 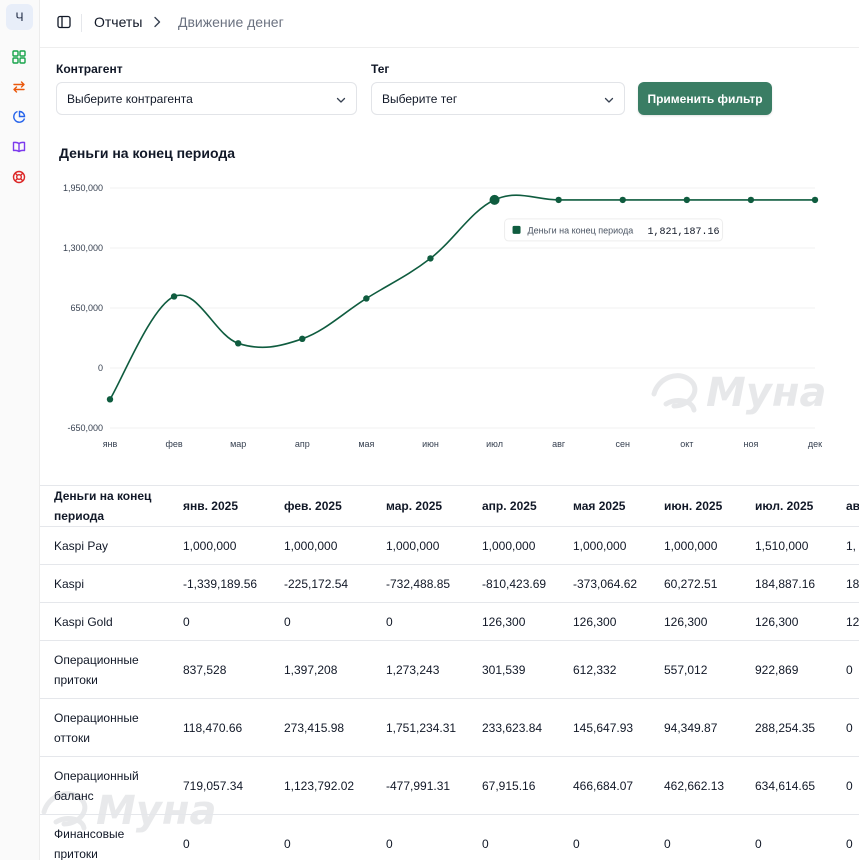 I want to click on table-cell: 1,, so click(x=845, y=545).